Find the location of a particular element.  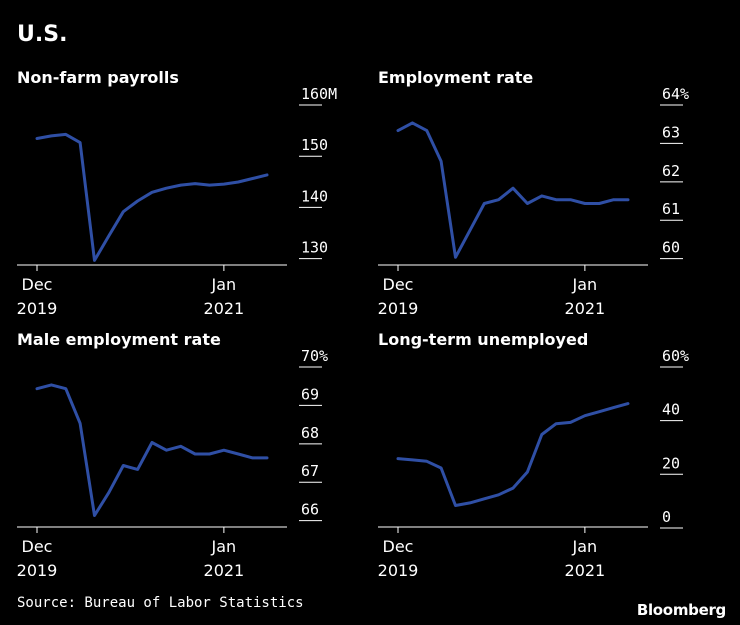

chart-title: Male employment rate is located at coordinates (119, 339).